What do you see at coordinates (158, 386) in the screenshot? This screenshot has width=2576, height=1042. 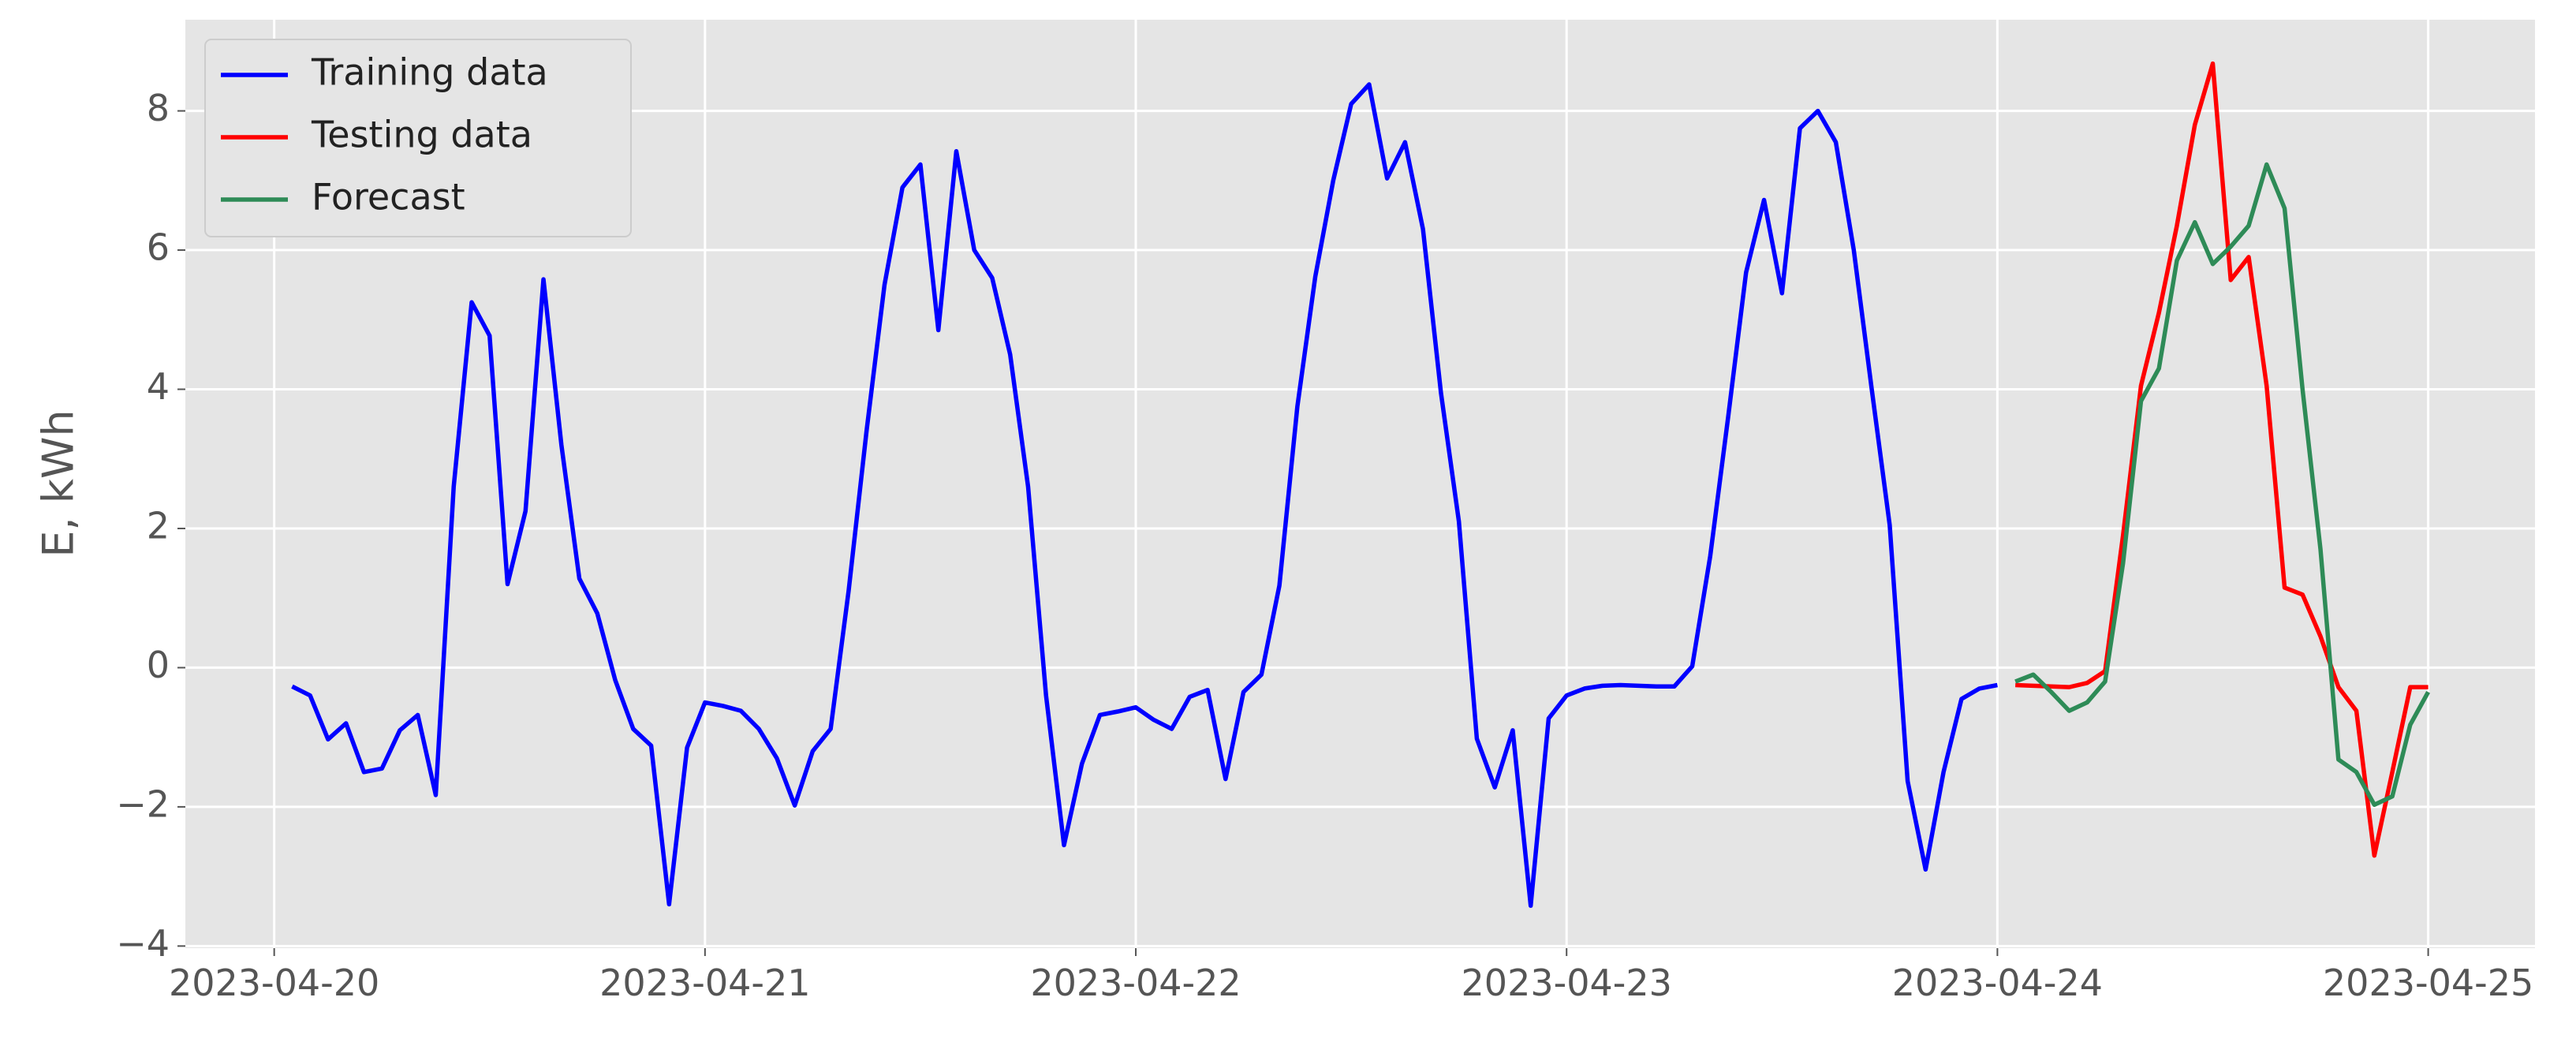 I see `y-tick-label: 4` at bounding box center [158, 386].